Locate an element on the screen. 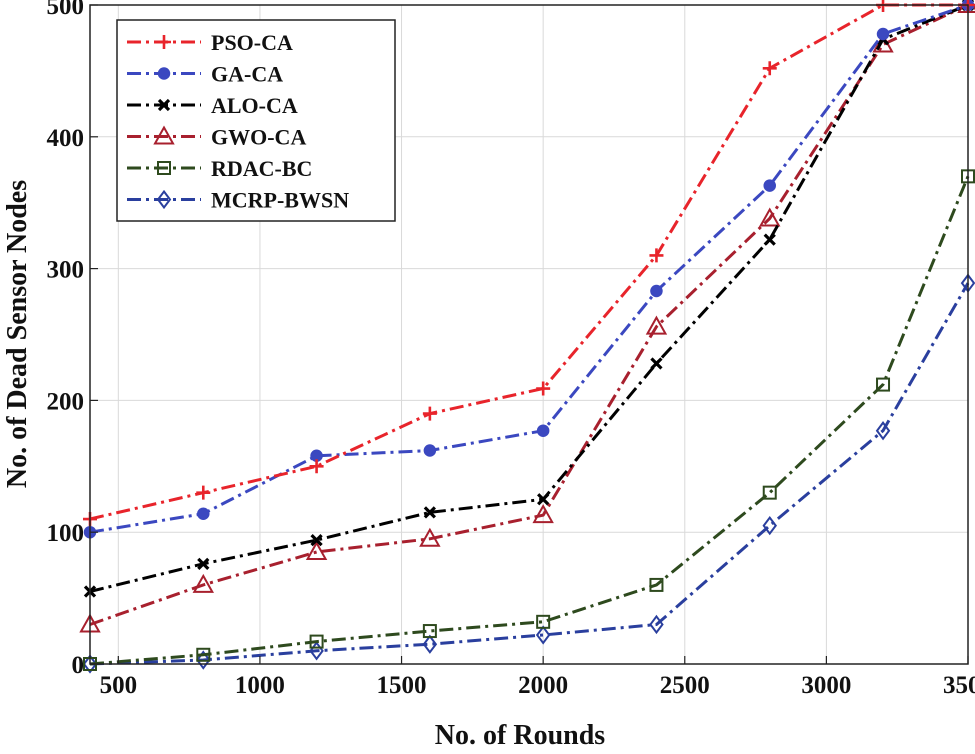 The image size is (975, 754). y-tick-label: 200 is located at coordinates (66, 401).